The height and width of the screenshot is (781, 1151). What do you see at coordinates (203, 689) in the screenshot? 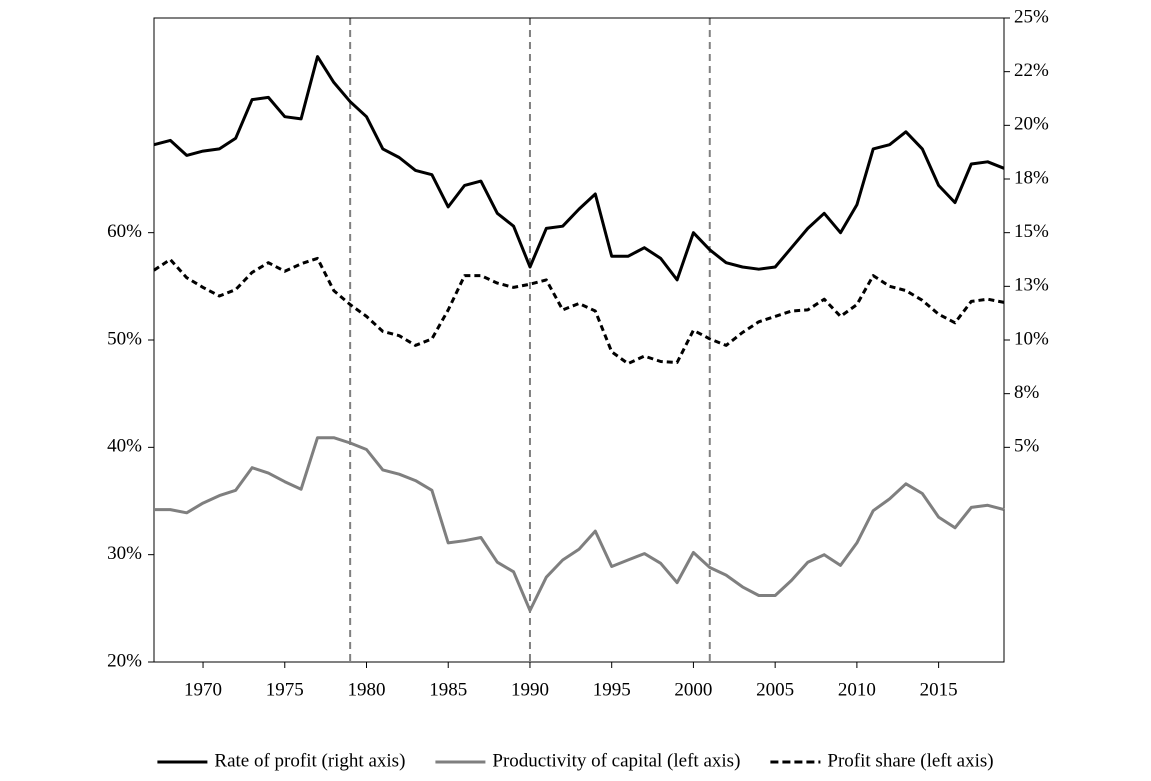
I see `x-tick-label: 1970` at bounding box center [203, 689].